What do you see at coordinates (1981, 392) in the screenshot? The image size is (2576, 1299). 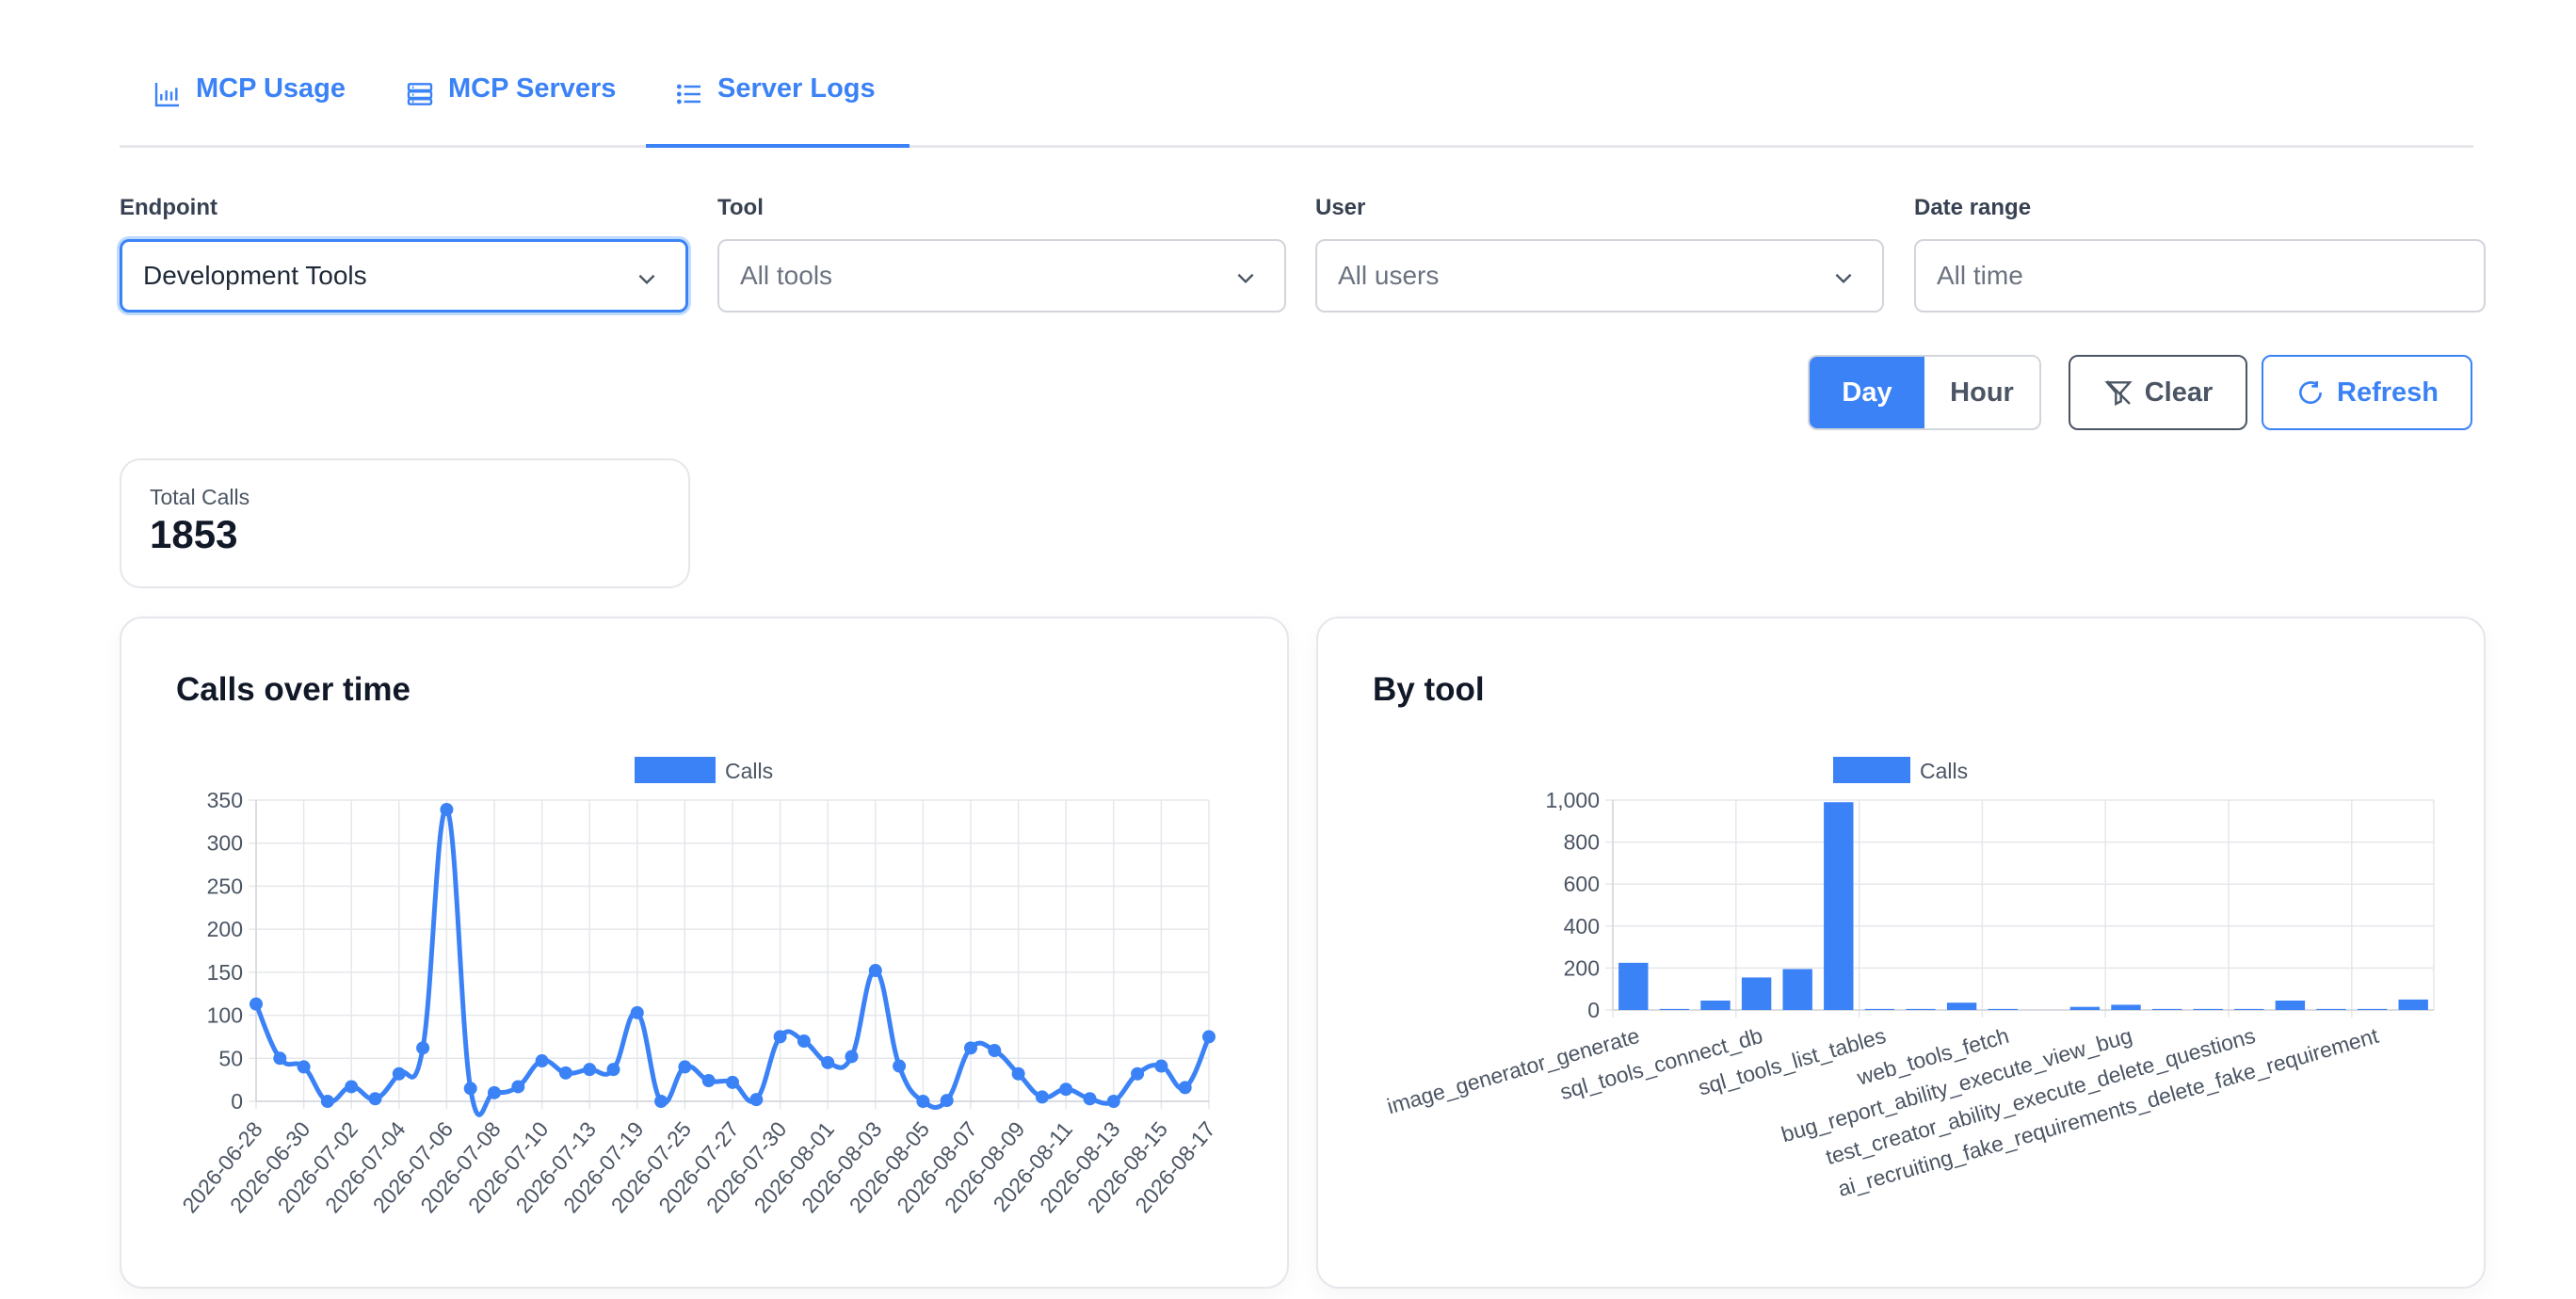 I see `hour-button: Hour` at bounding box center [1981, 392].